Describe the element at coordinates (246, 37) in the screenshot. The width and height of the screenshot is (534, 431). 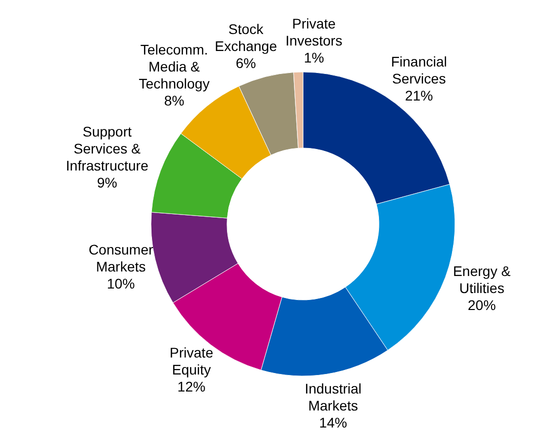
I see `slice-label: Stock Exchange` at that location.